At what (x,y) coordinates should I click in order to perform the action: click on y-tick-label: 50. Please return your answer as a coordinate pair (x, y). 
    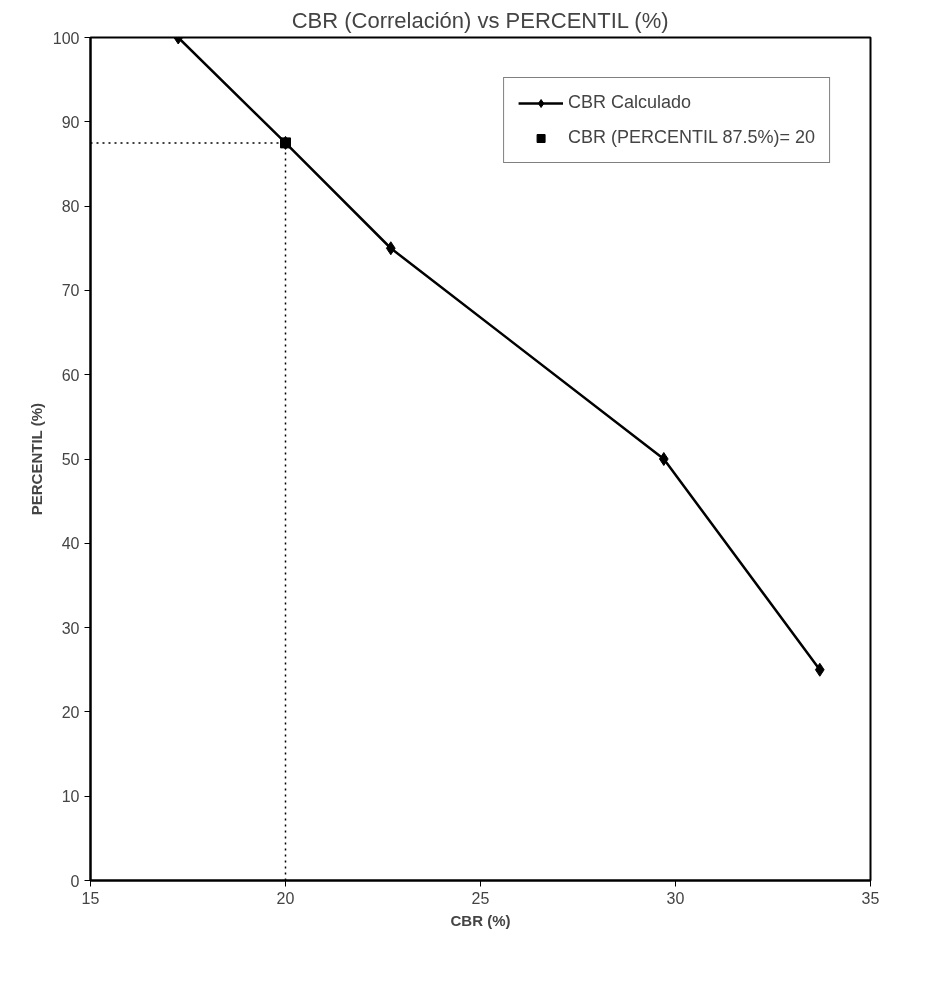
    Looking at the image, I should click on (70, 459).